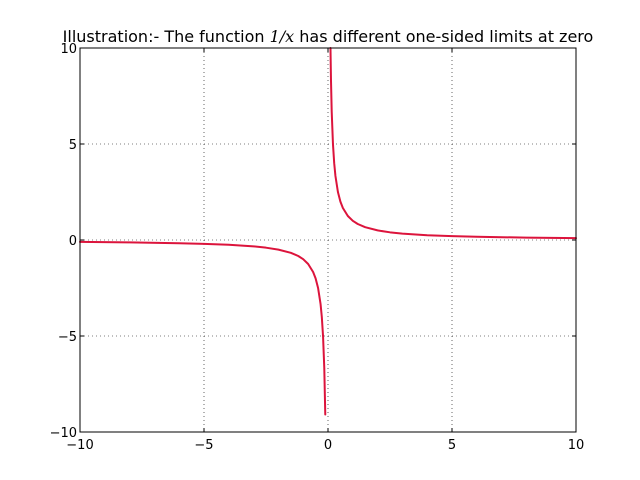 This screenshot has height=480, width=640. What do you see at coordinates (452, 445) in the screenshot?
I see `x-tick-label: 5` at bounding box center [452, 445].